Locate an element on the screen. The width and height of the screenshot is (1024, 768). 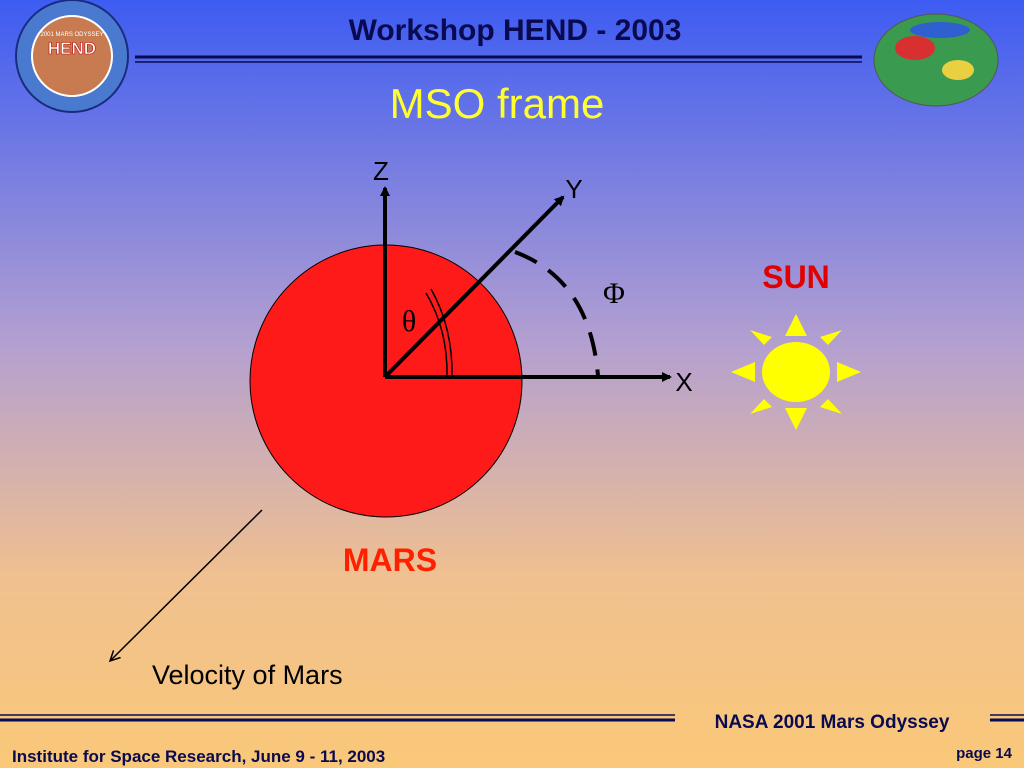
z-label: Z is located at coordinates (381, 171).